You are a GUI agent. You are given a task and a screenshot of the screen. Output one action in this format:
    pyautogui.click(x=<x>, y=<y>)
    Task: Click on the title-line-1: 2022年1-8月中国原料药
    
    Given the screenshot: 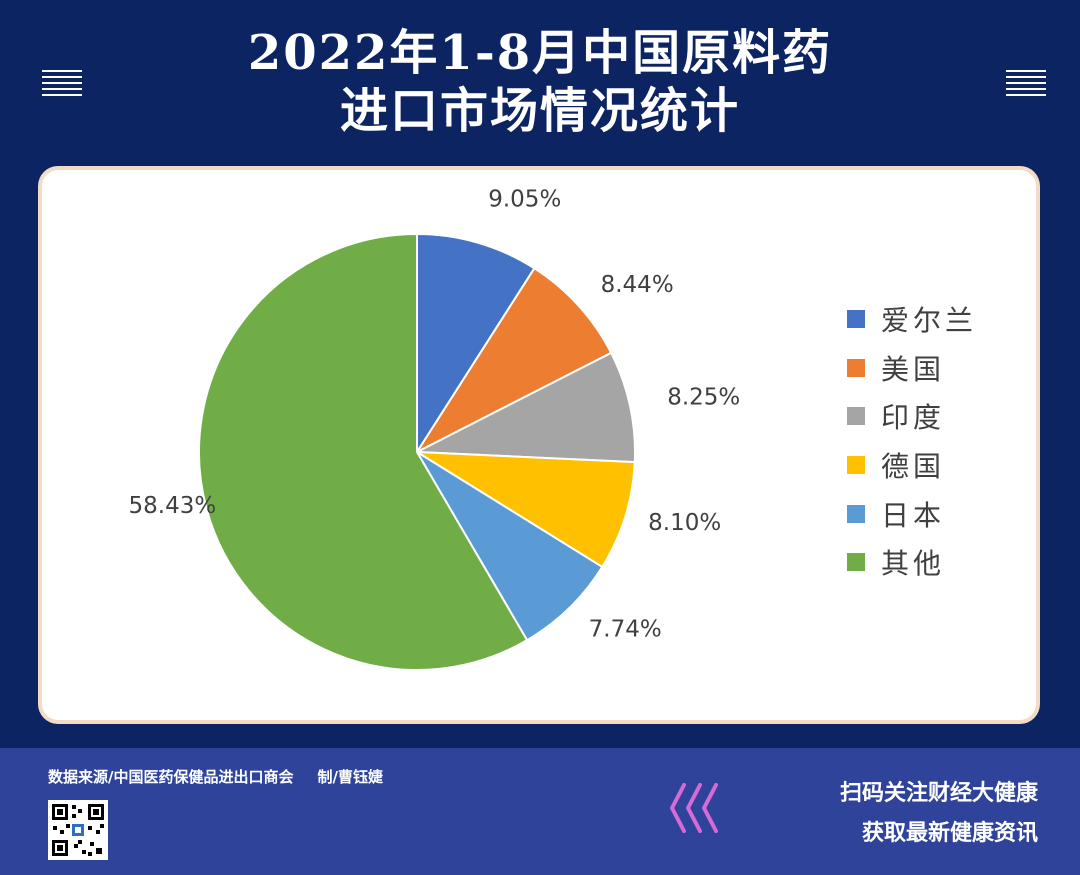 What is the action you would take?
    pyautogui.click(x=540, y=53)
    